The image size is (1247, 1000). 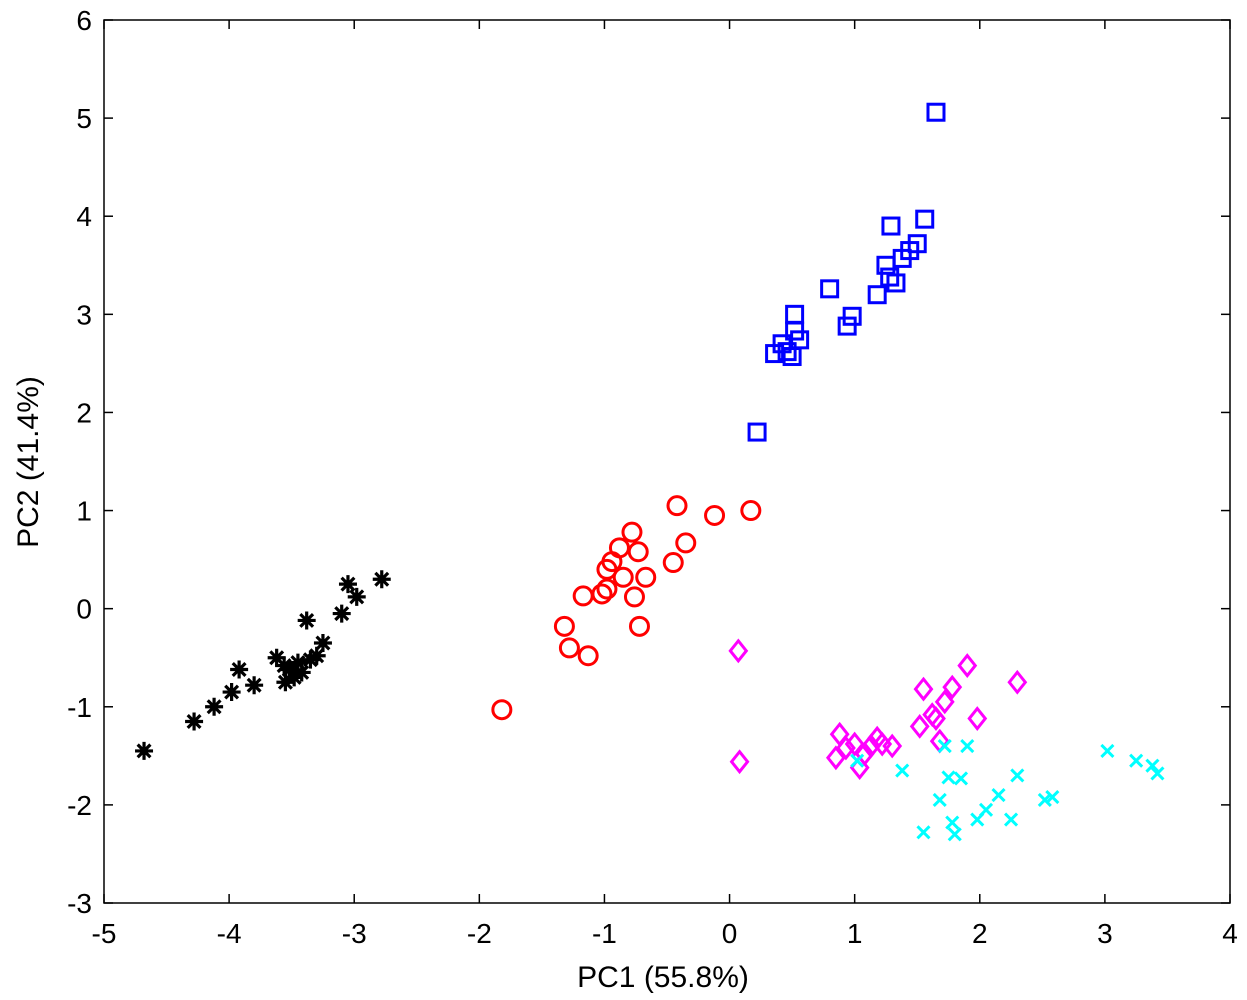 What do you see at coordinates (84, 20) in the screenshot?
I see `y-tick-label: 6` at bounding box center [84, 20].